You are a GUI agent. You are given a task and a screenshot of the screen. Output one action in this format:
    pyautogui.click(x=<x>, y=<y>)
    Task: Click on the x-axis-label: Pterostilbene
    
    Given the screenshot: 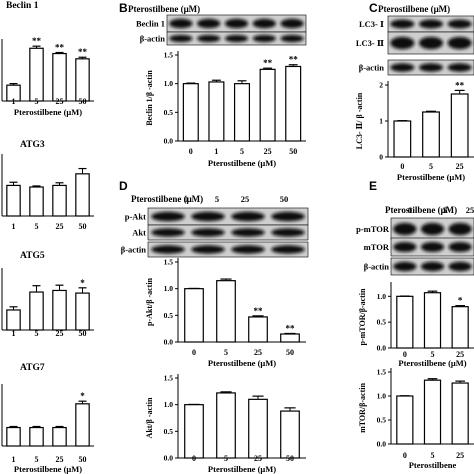 What is the action you would take?
    pyautogui.click(x=433, y=465)
    